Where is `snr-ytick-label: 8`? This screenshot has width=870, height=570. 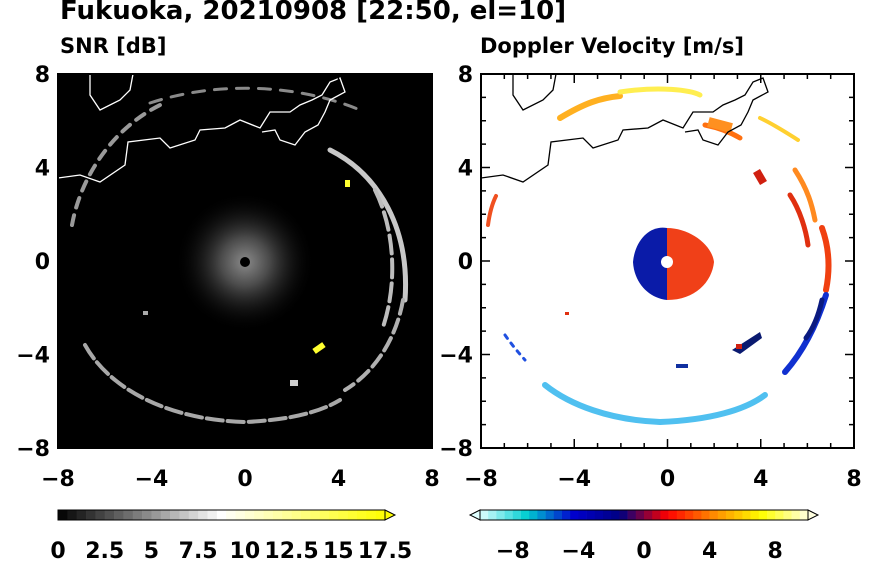
snr-ytick-label: 8 is located at coordinates (42, 75).